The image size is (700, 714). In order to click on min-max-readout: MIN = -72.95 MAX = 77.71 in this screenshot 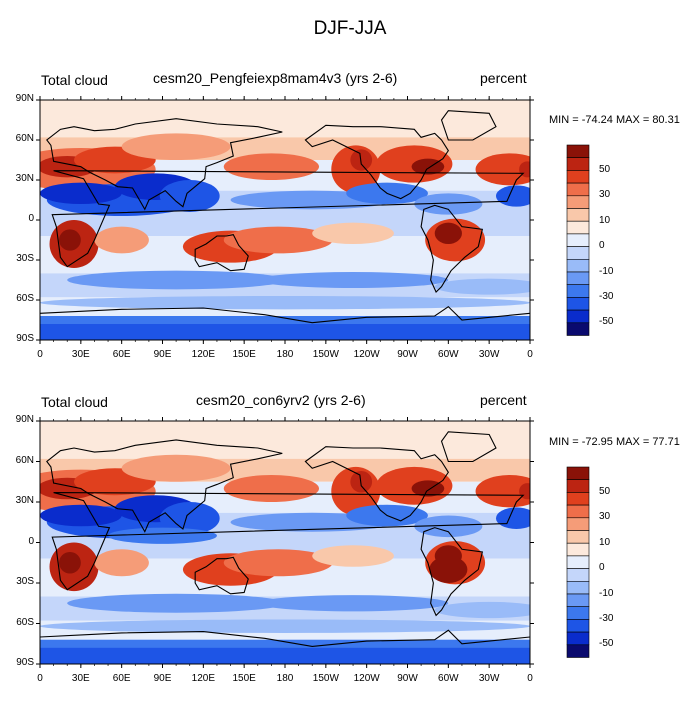, I will do `click(614, 442)`.